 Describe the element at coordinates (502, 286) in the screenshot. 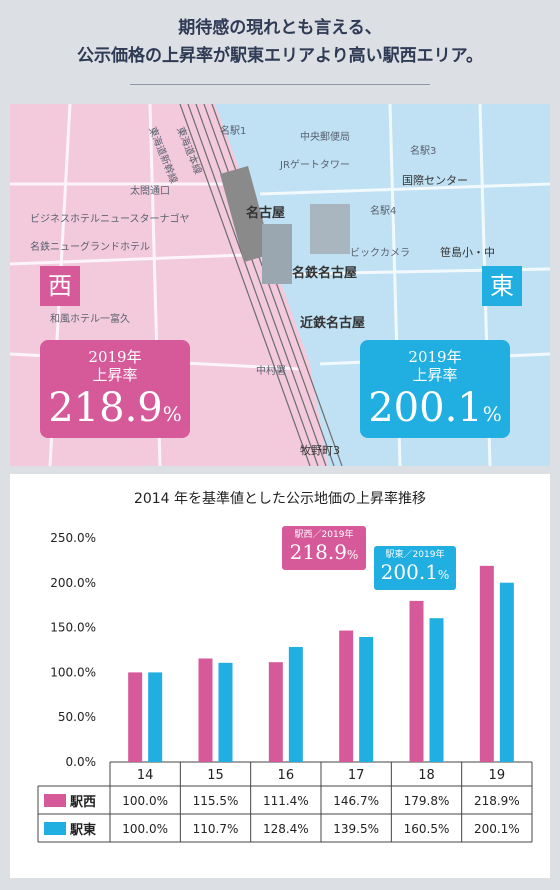

I see `east-area-badge: 東` at that location.